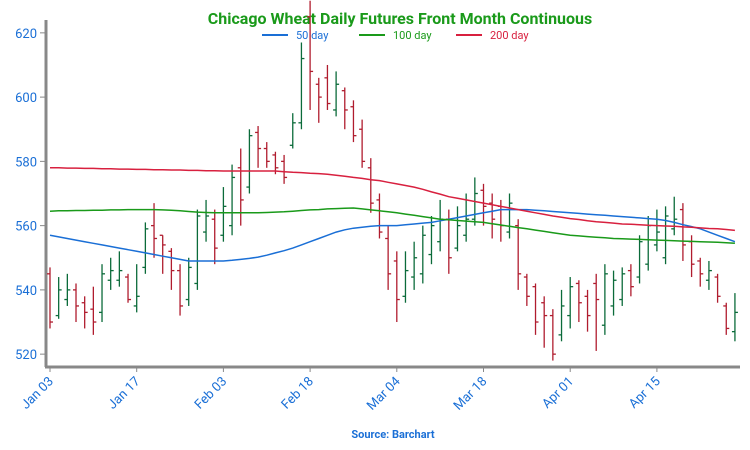  What do you see at coordinates (26, 291) in the screenshot?
I see `y-tick-label: 540` at bounding box center [26, 291].